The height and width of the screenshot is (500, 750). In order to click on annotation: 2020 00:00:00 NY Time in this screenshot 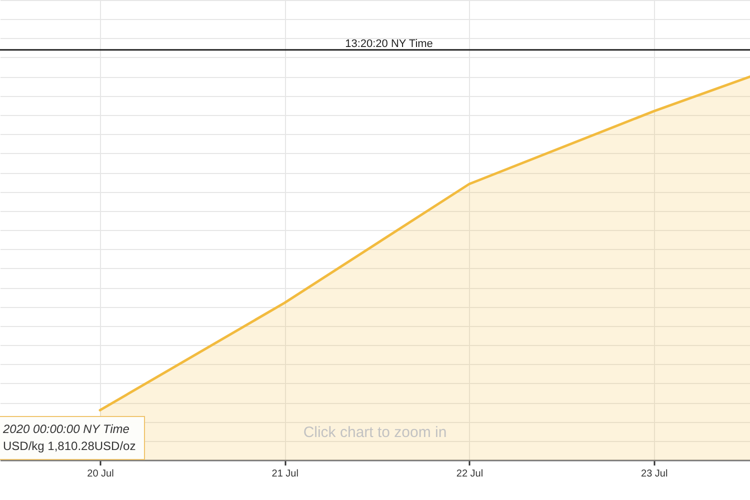, I will do `click(66, 429)`.